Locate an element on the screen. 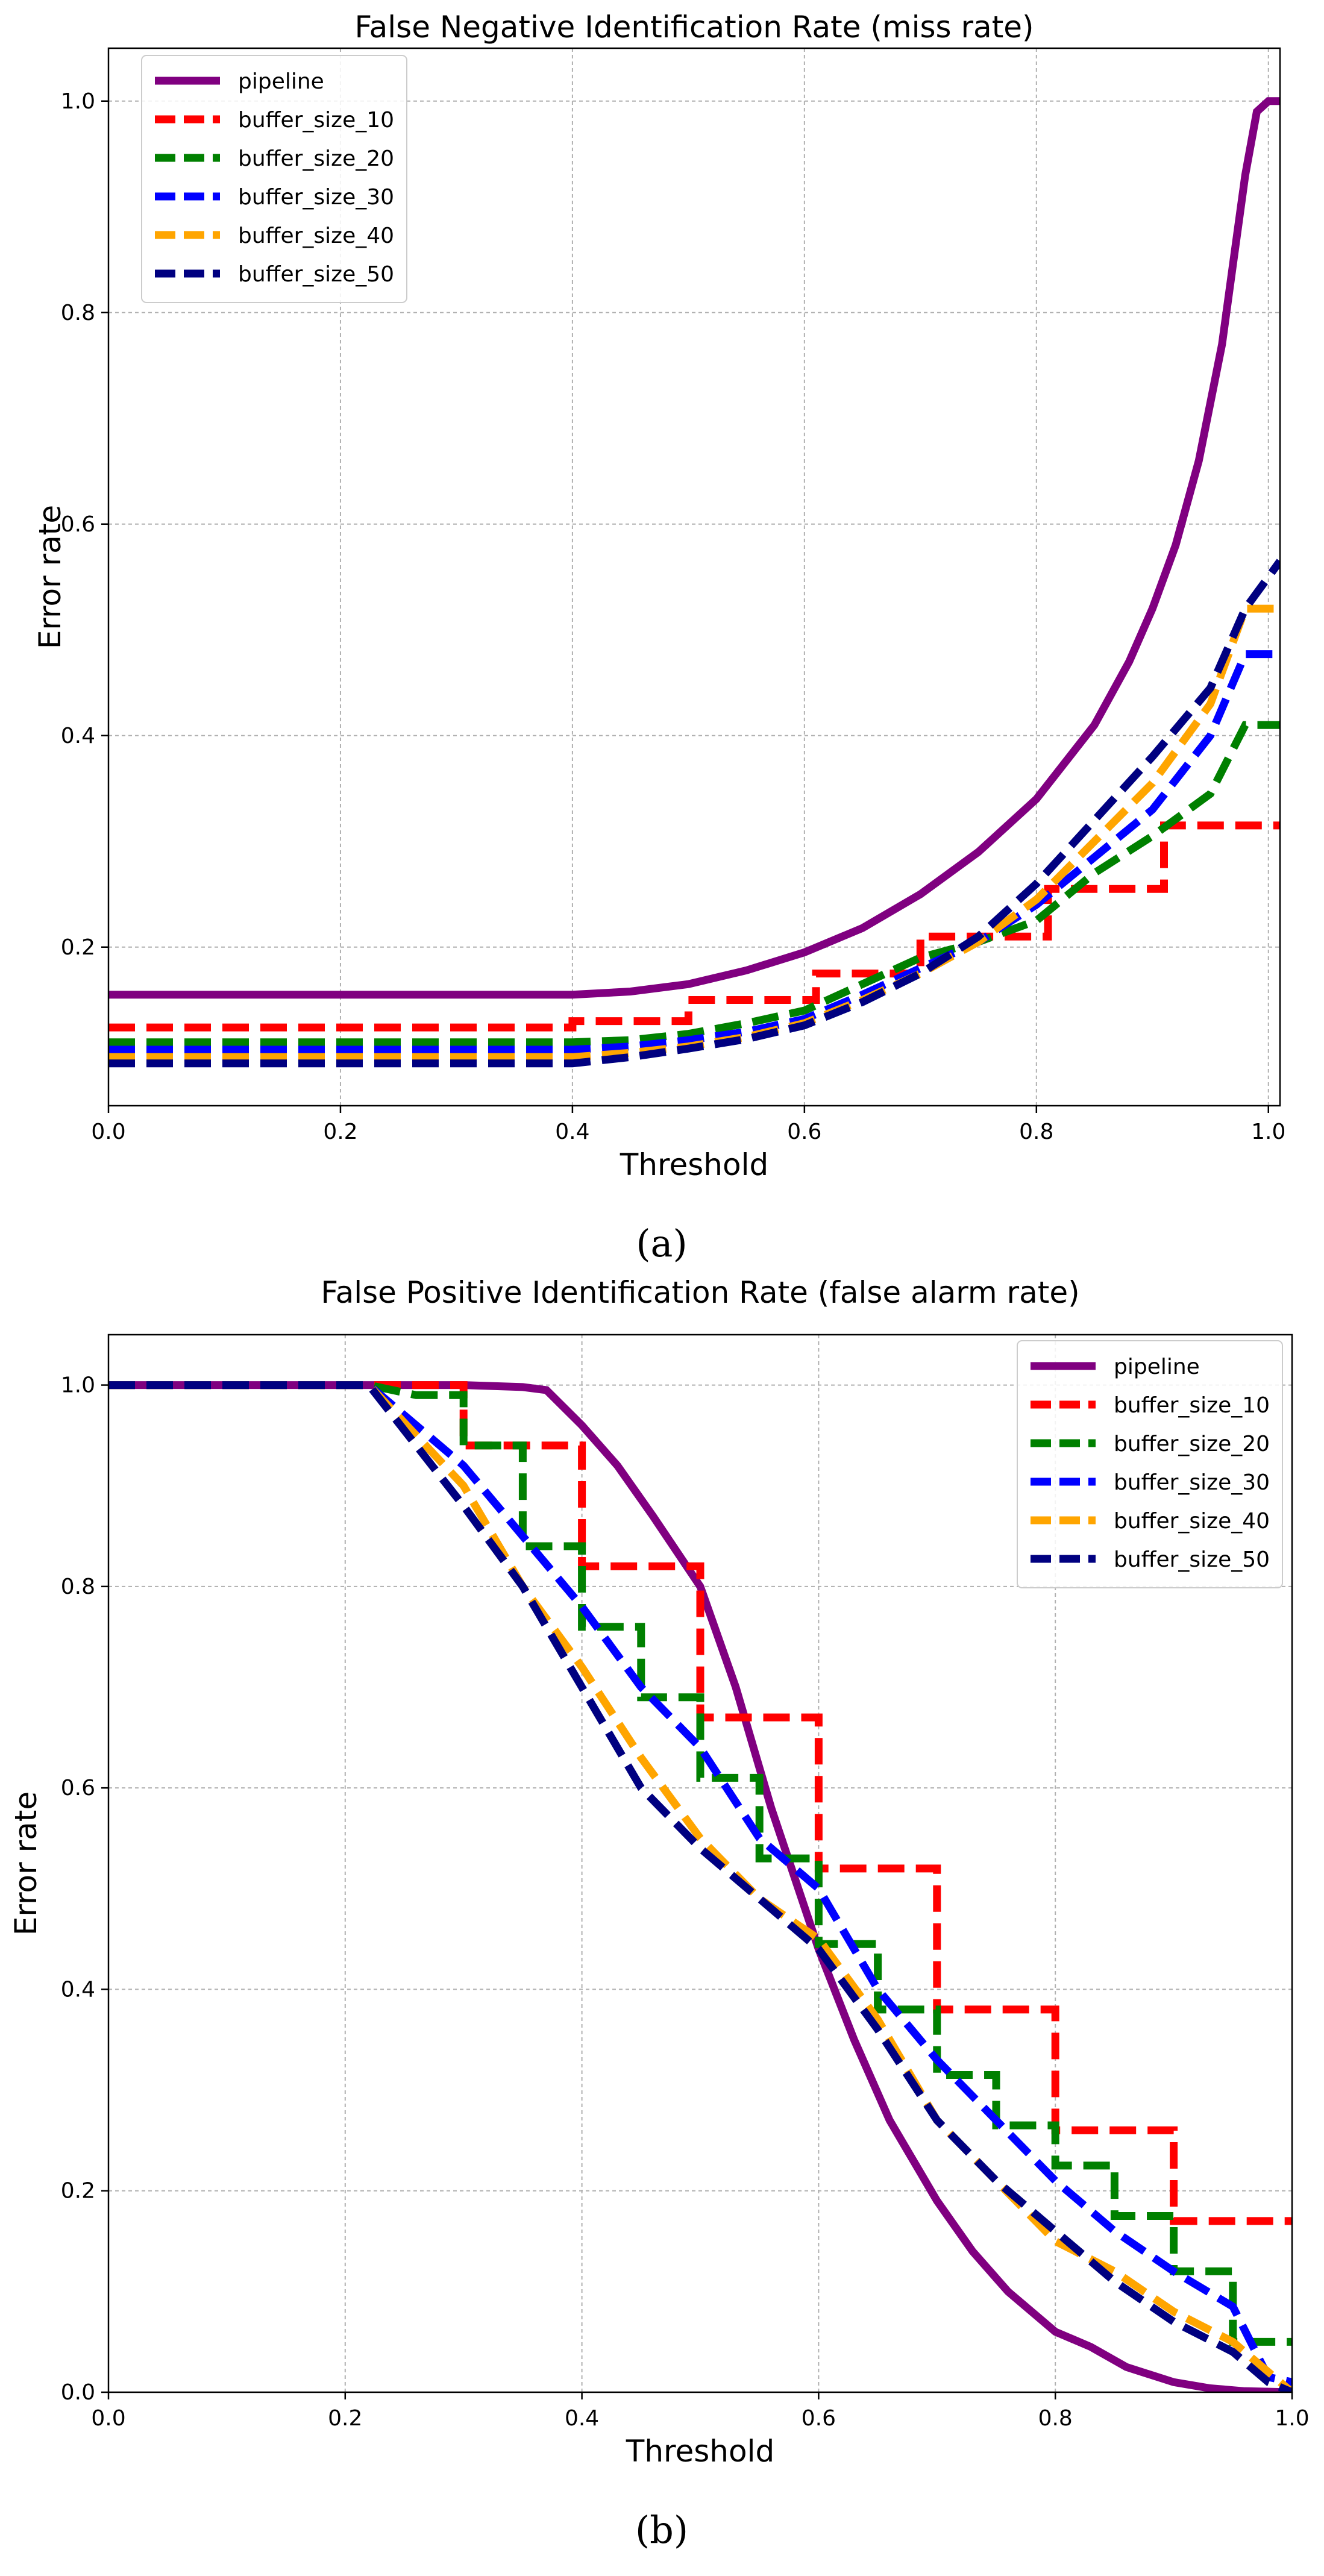 The width and height of the screenshot is (1324, 2576). panel-label: (b) is located at coordinates (661, 2530).